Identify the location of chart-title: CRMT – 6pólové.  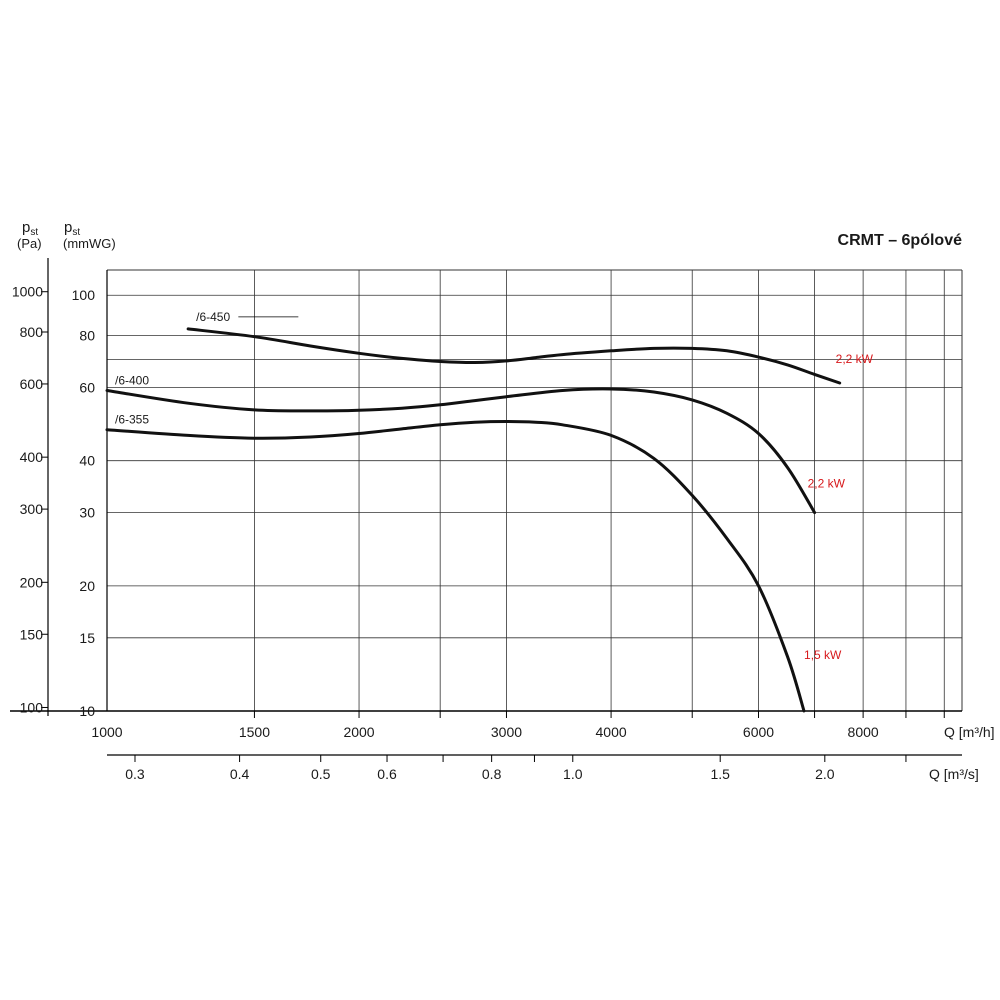
(900, 240).